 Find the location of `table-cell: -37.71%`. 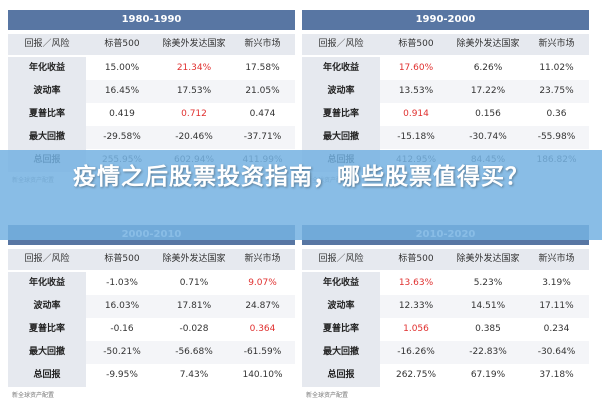

table-cell: -37.71% is located at coordinates (262, 137).